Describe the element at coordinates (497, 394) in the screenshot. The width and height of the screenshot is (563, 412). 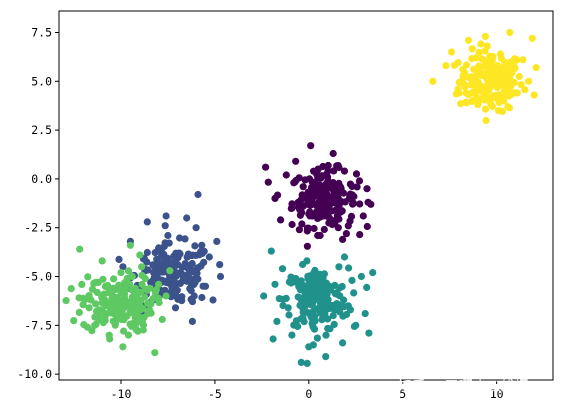
I see `x-tick-label: 10` at that location.